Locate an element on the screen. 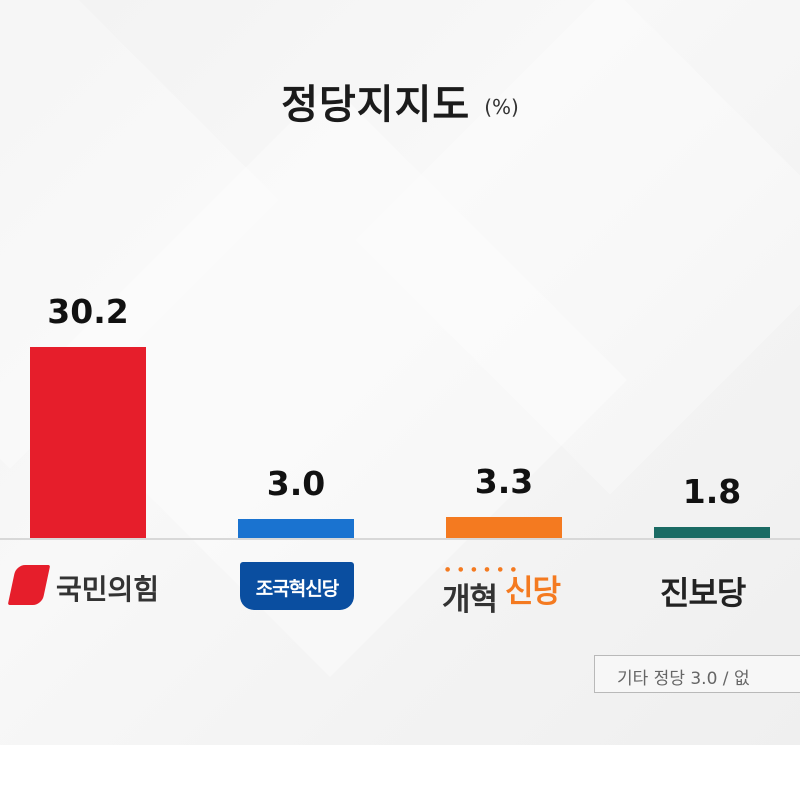  chart-baseline is located at coordinates (400, 539).